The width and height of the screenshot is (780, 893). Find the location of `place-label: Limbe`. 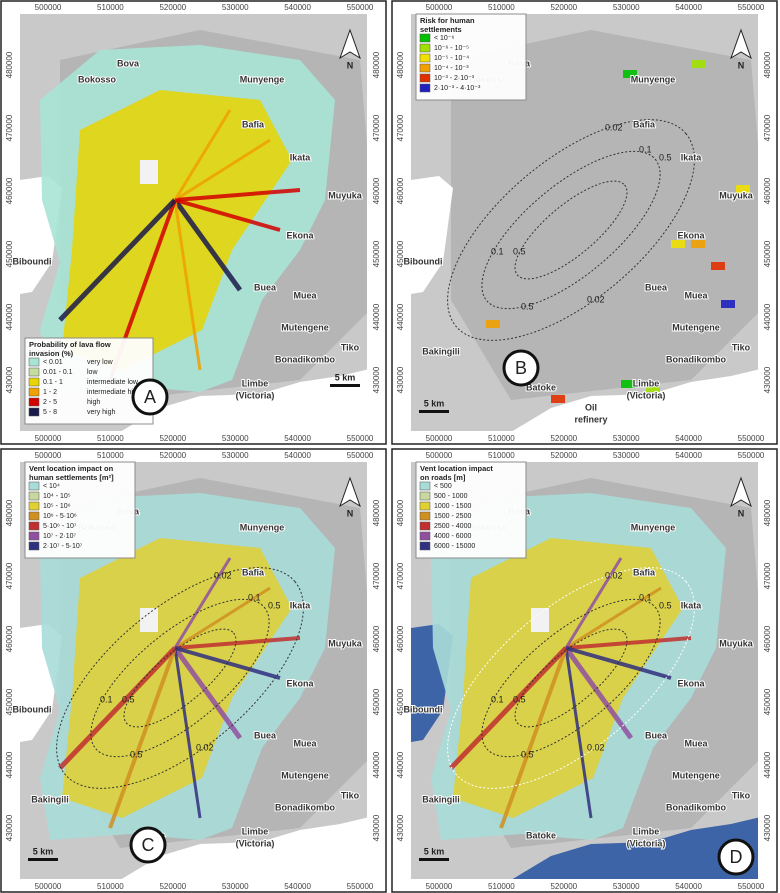

place-label: Limbe is located at coordinates (646, 831).